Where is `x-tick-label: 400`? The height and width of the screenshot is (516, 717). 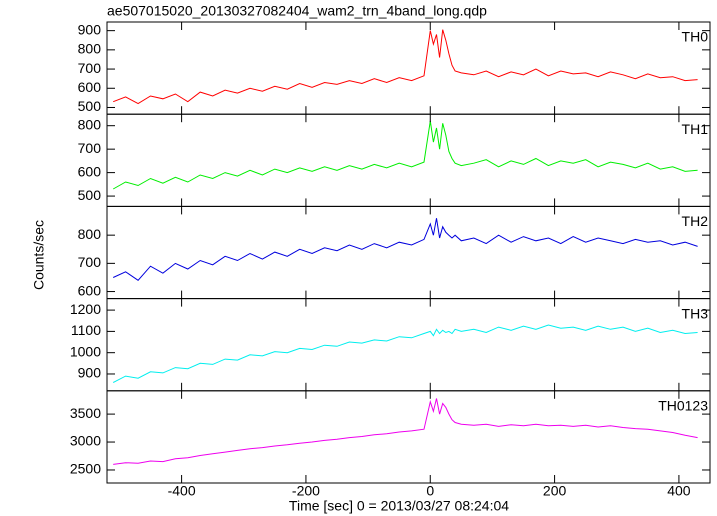 x-tick-label: 400 is located at coordinates (679, 491).